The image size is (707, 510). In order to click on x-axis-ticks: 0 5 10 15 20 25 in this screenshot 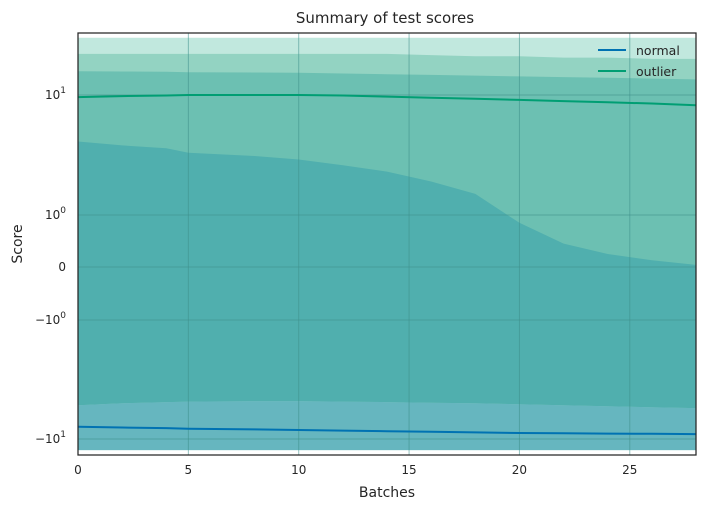, I will do `click(355, 470)`.